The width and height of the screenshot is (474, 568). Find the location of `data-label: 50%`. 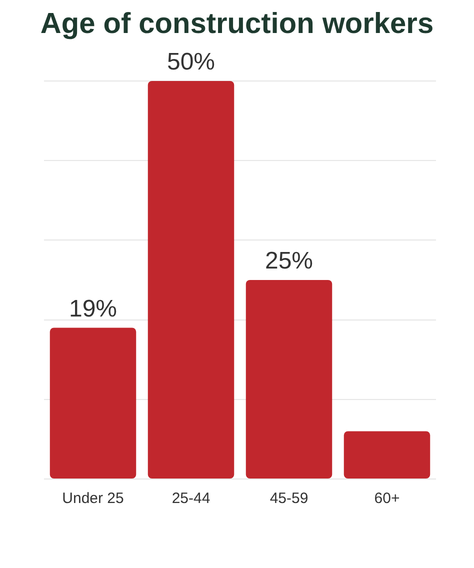

data-label: 50% is located at coordinates (191, 62).